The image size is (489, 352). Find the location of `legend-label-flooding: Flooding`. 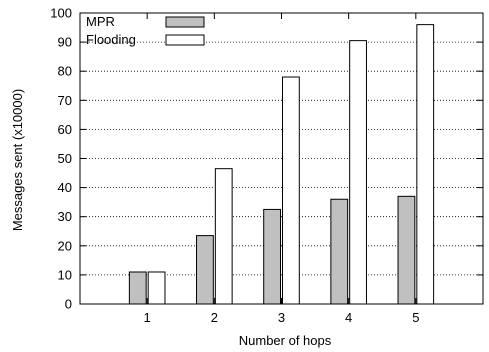

legend-label-flooding: Flooding is located at coordinates (111, 39).